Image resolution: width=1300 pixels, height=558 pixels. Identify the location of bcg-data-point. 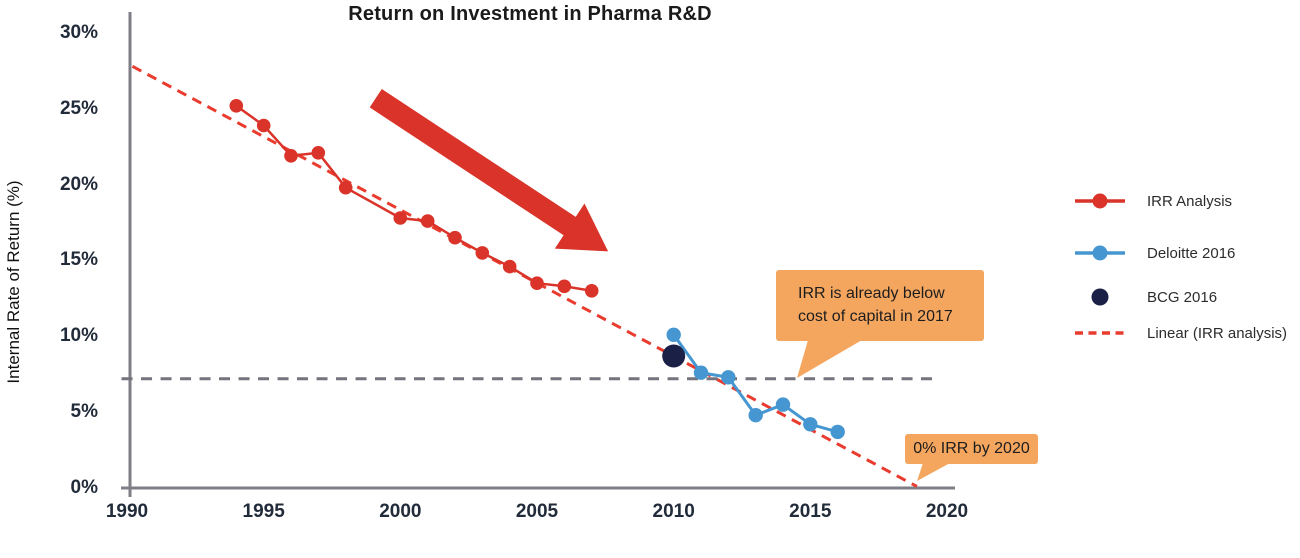
(674, 356).